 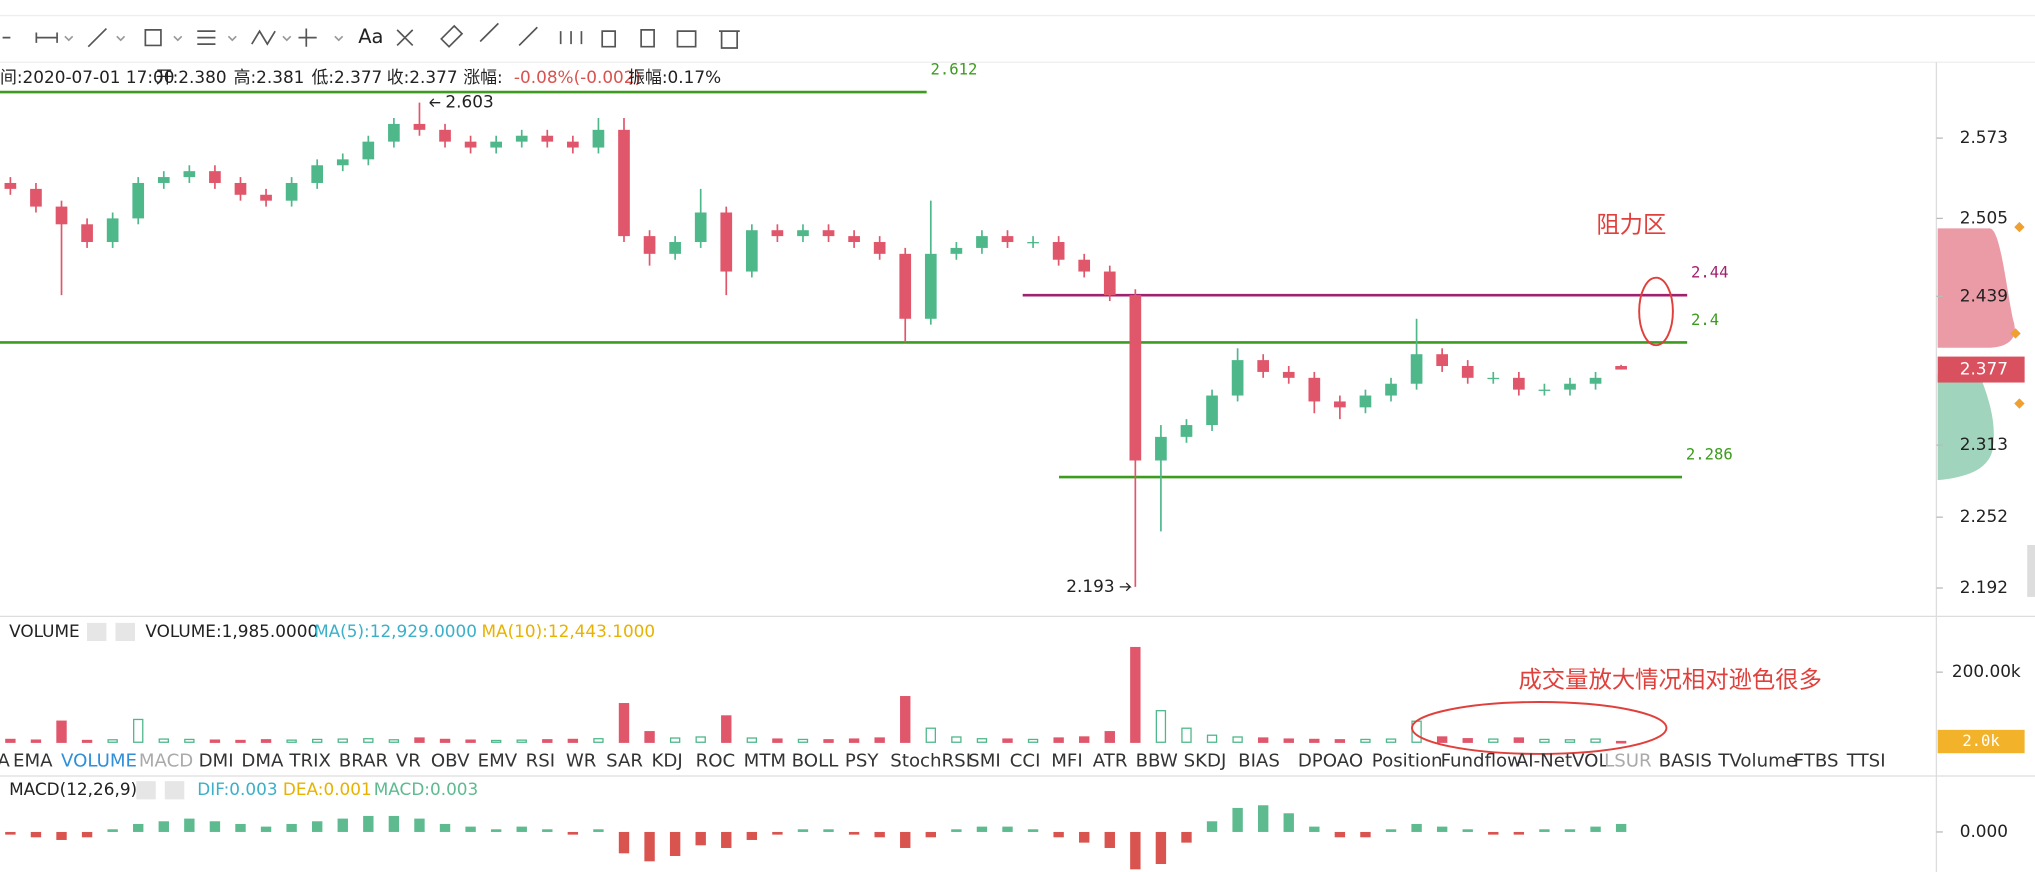 I want to click on info-amplitude: 振幅:0.17%, so click(x=674, y=77).